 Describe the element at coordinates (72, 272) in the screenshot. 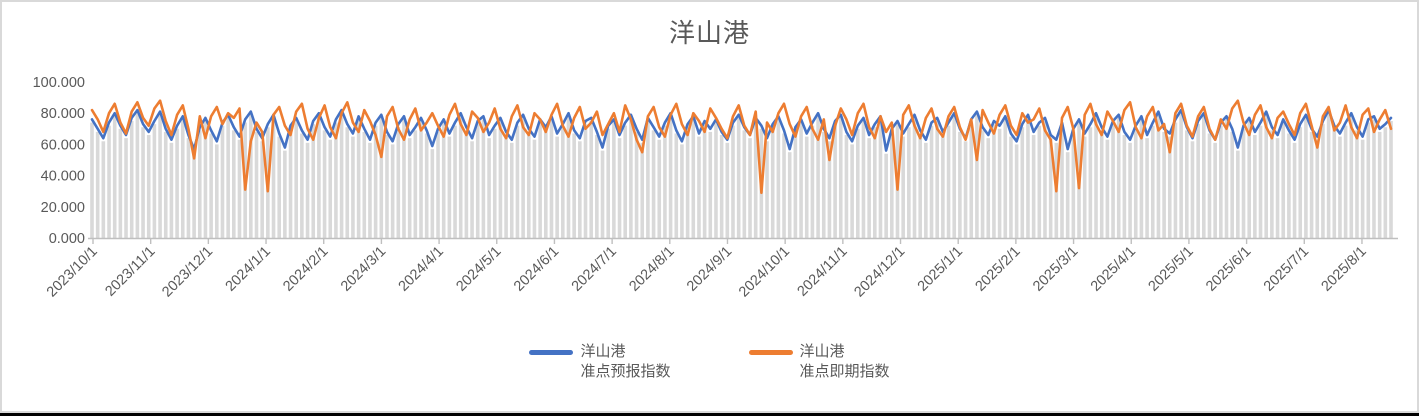

I see `x-tick-label: 2023/10/1` at that location.